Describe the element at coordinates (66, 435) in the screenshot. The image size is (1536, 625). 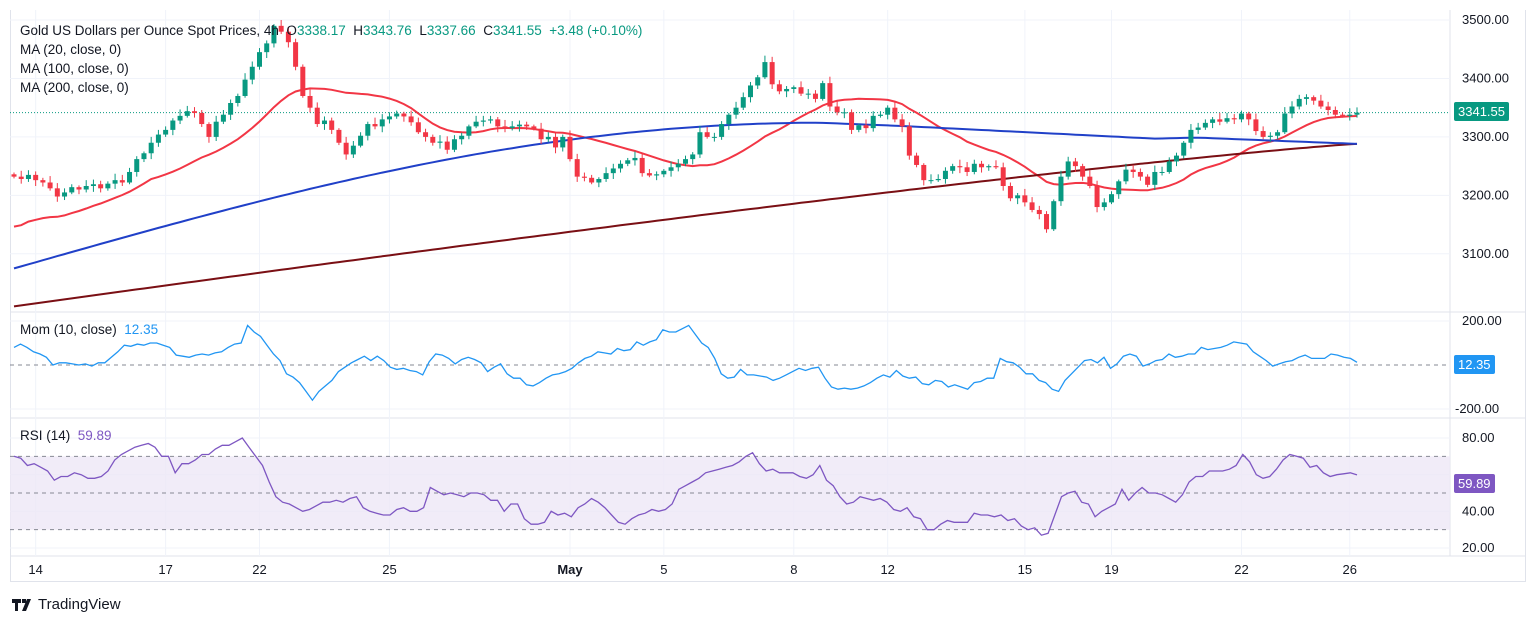
I see `rsi-legend: RSI (14) 59.89` at that location.